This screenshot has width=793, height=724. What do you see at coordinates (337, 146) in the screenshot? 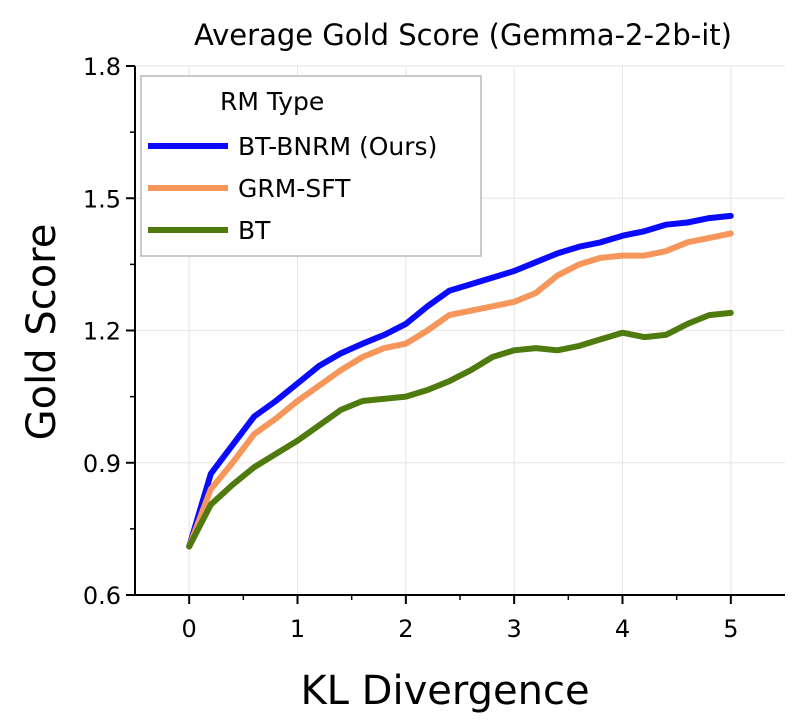
I see `legend-label: BT-BNRM (Ours)` at bounding box center [337, 146].